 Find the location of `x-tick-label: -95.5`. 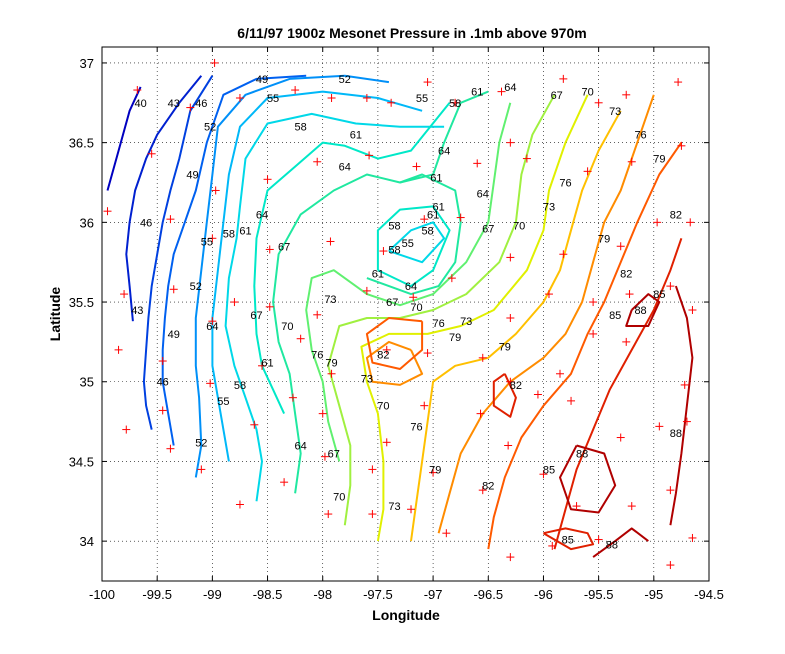

x-tick-label: -95.5 is located at coordinates (599, 594).